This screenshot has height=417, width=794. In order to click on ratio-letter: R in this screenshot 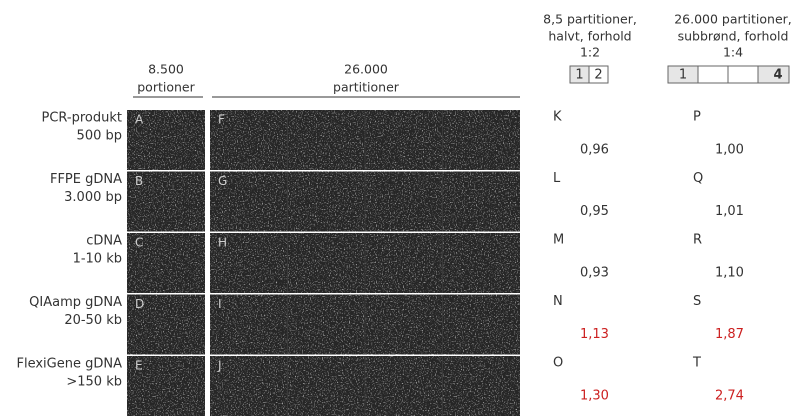, I will do `click(697, 240)`.